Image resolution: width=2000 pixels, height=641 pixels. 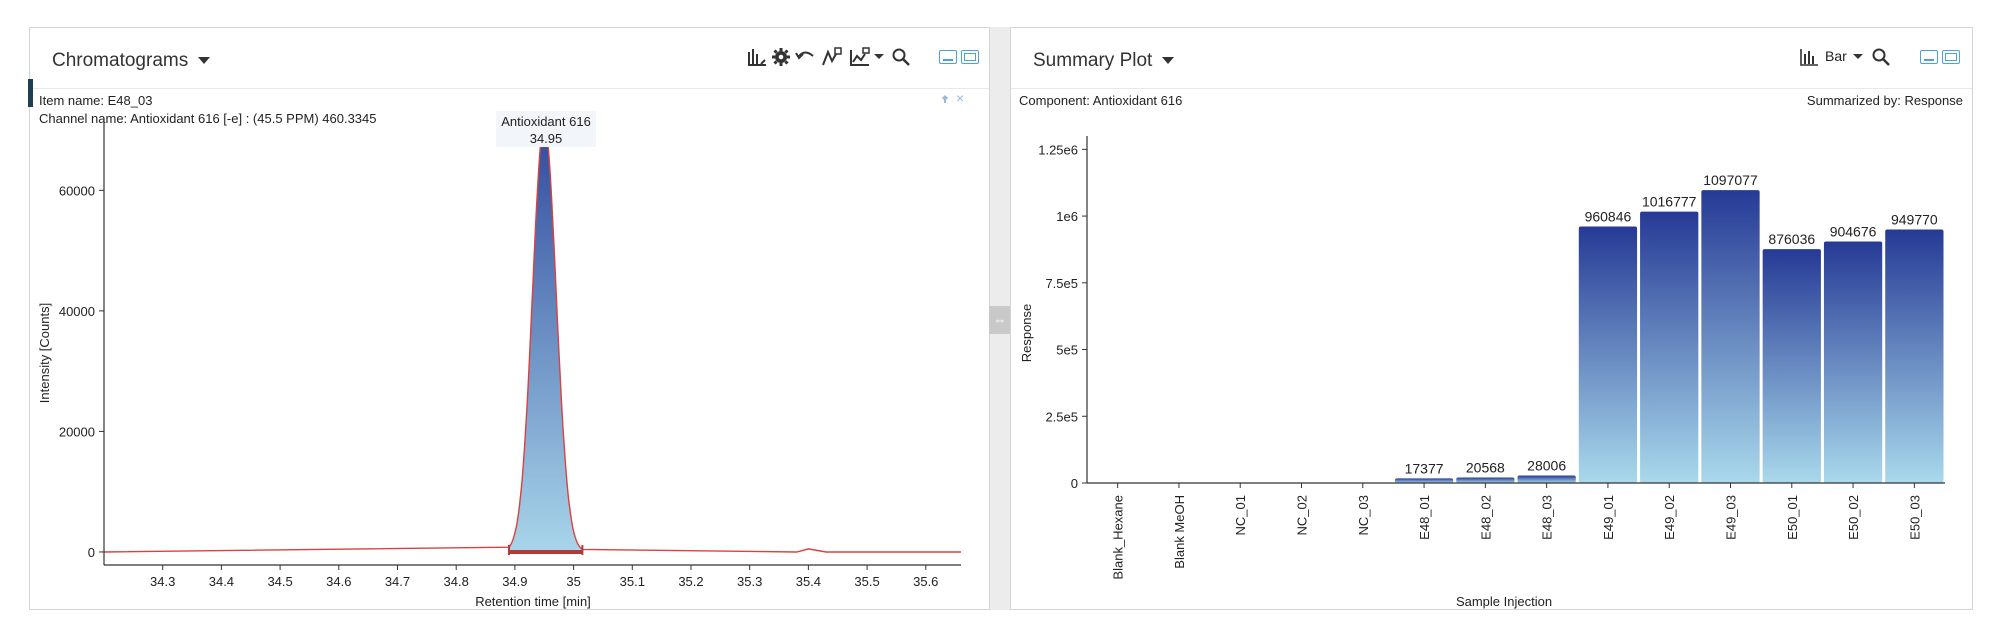 I want to click on pin-icon, so click(x=945, y=100).